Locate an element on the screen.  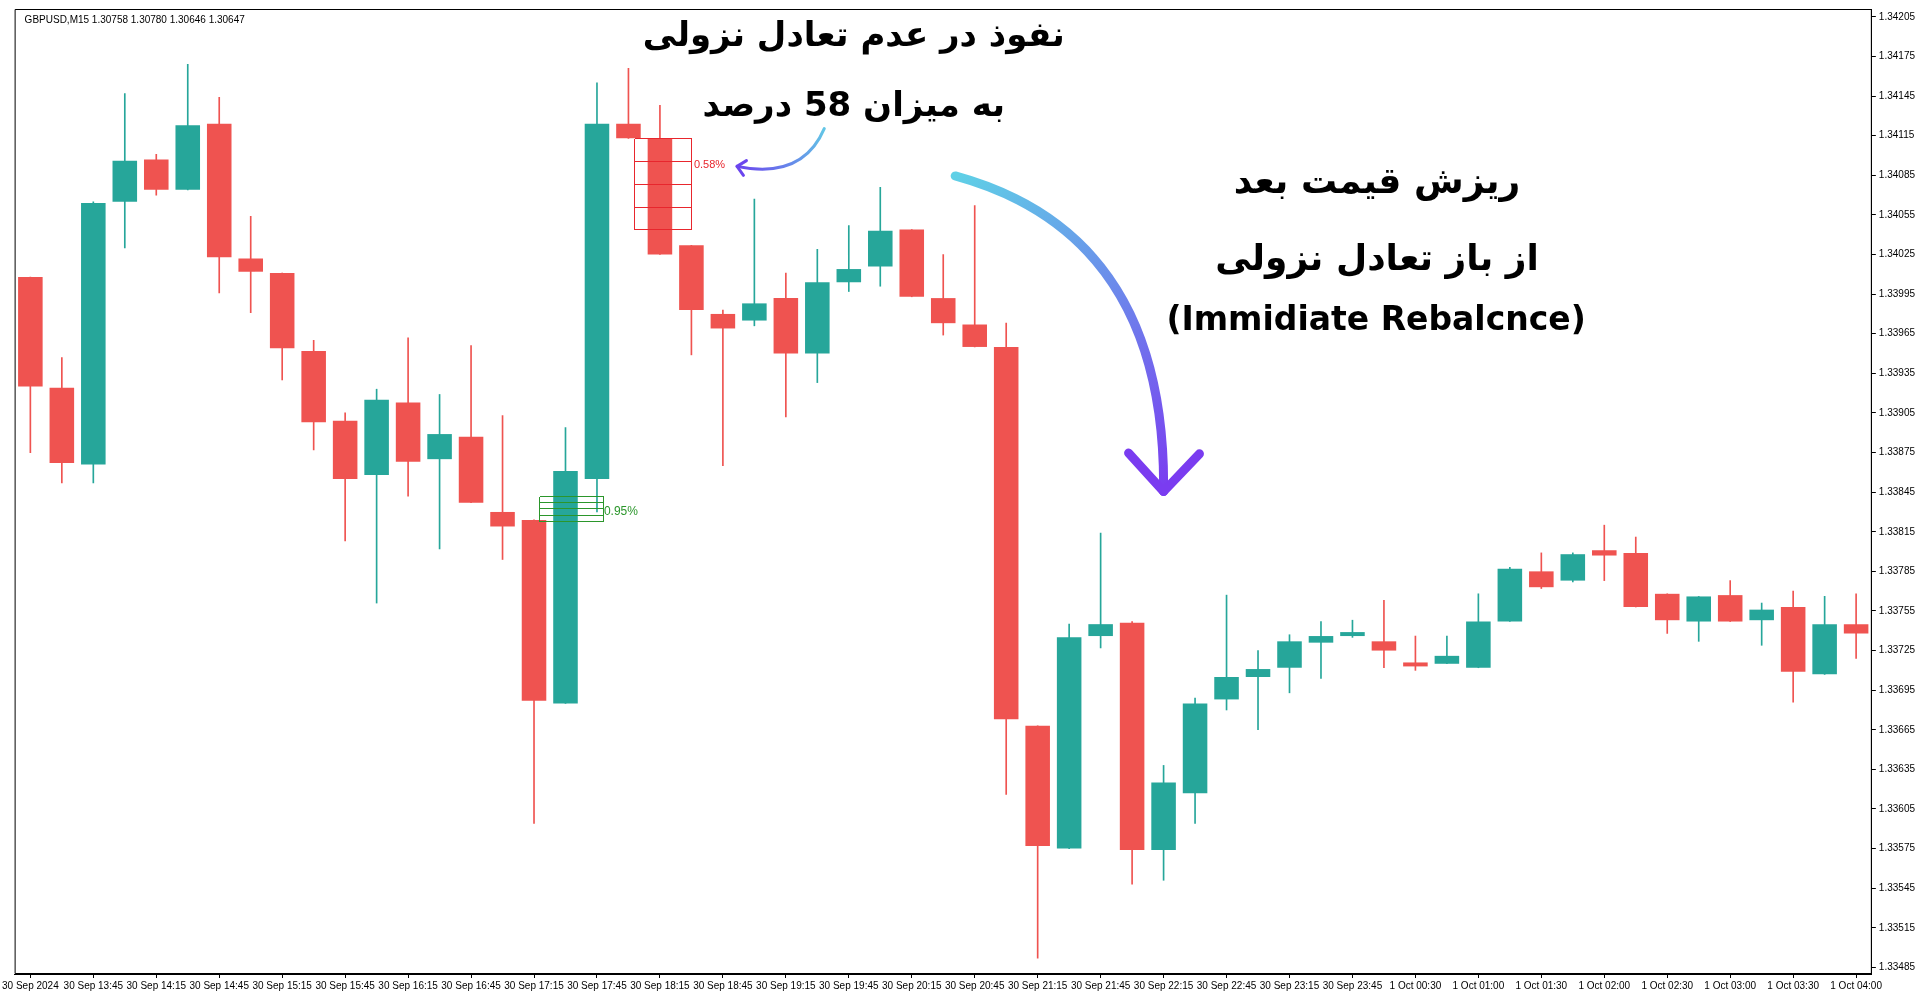
x-tick-label: 30 Sep 18:45 is located at coordinates (723, 985).